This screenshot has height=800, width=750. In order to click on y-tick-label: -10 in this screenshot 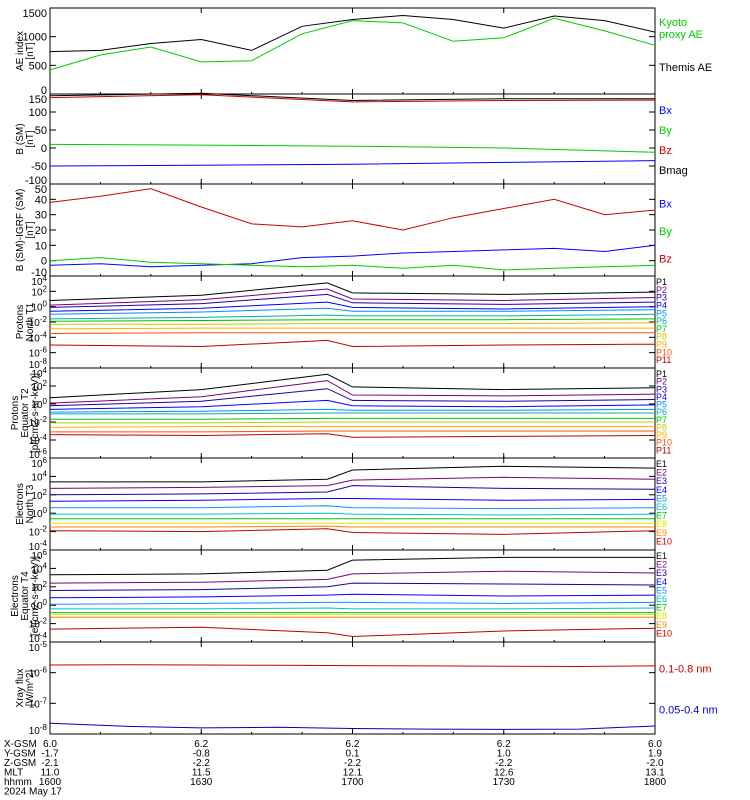, I will do `click(39, 273)`.